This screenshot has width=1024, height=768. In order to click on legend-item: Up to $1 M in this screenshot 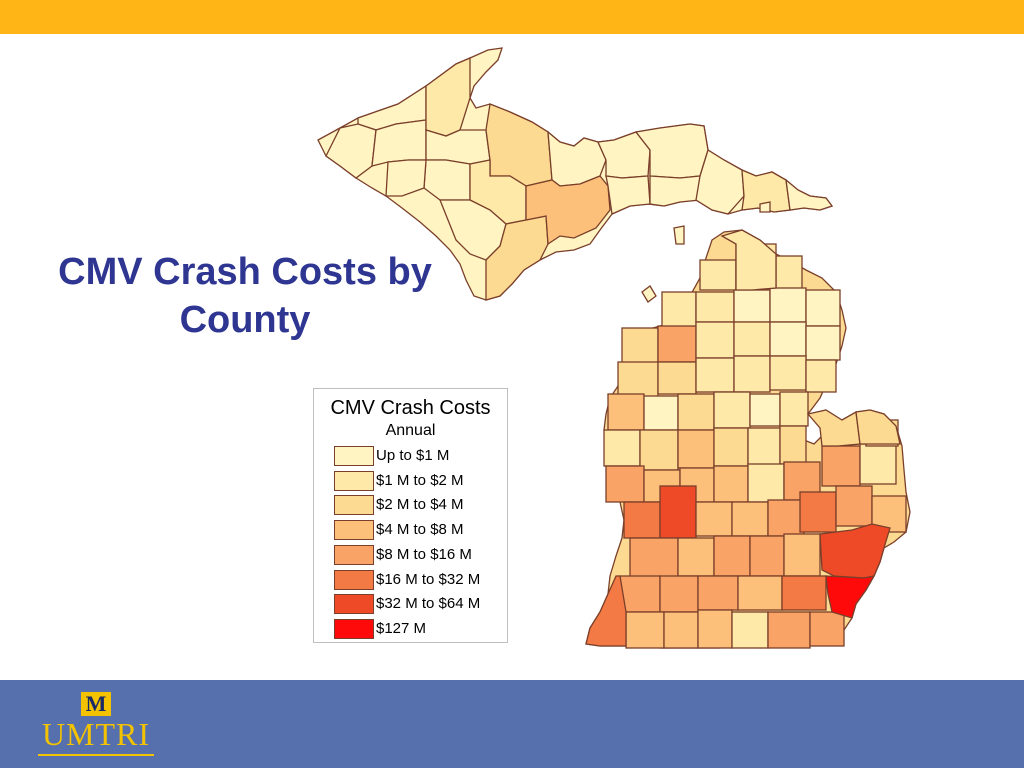, I will do `click(419, 457)`.